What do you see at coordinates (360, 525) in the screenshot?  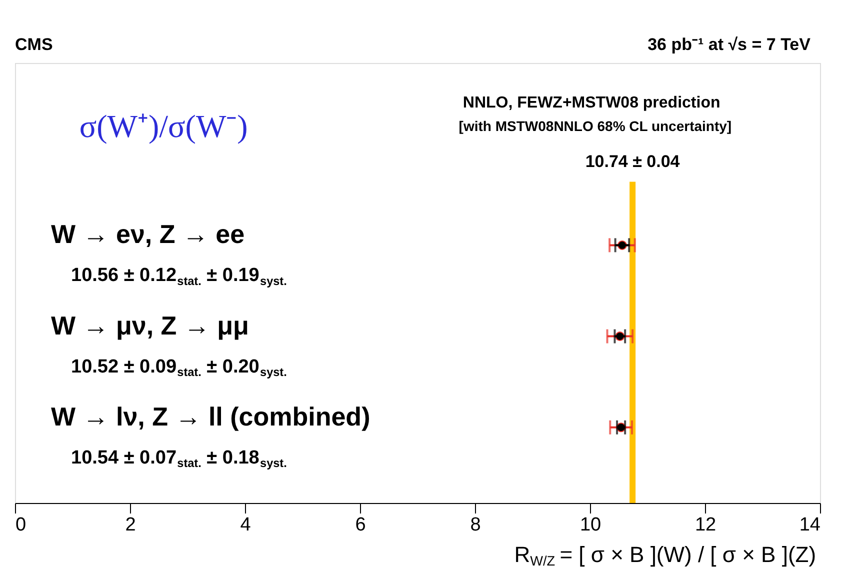 I see `x-tick-label: 6` at bounding box center [360, 525].